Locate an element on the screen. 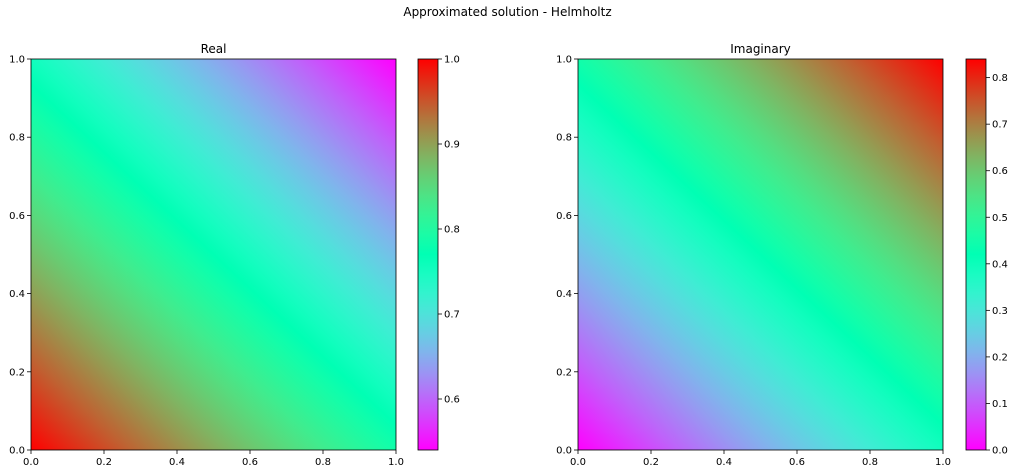 The image size is (1015, 474). panel-title: Real is located at coordinates (214, 49).